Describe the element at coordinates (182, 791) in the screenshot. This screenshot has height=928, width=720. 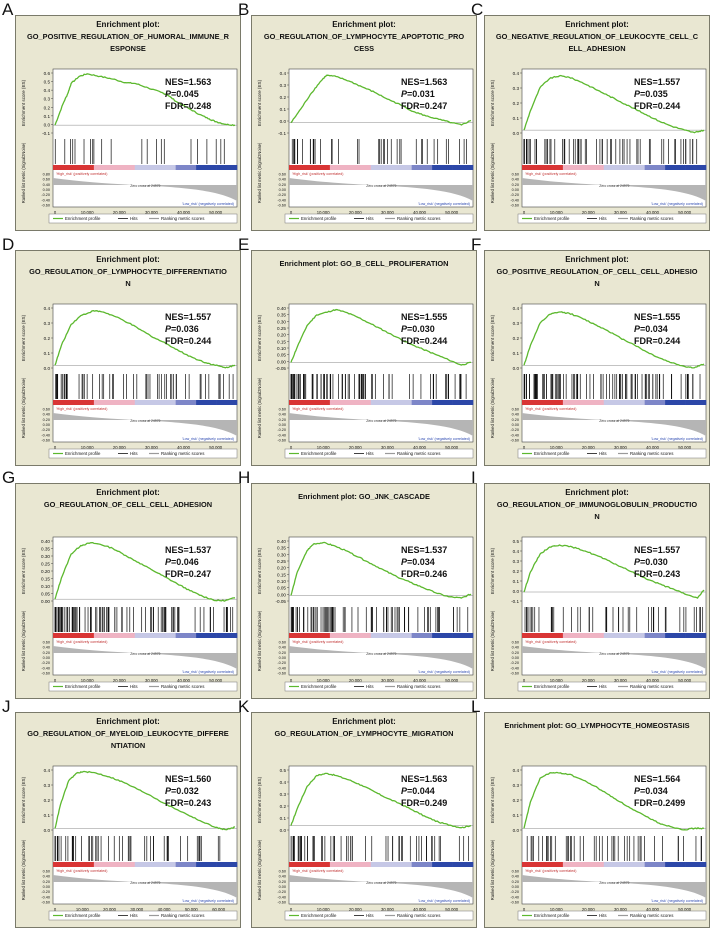
I see `p-value: P=0.032` at that location.